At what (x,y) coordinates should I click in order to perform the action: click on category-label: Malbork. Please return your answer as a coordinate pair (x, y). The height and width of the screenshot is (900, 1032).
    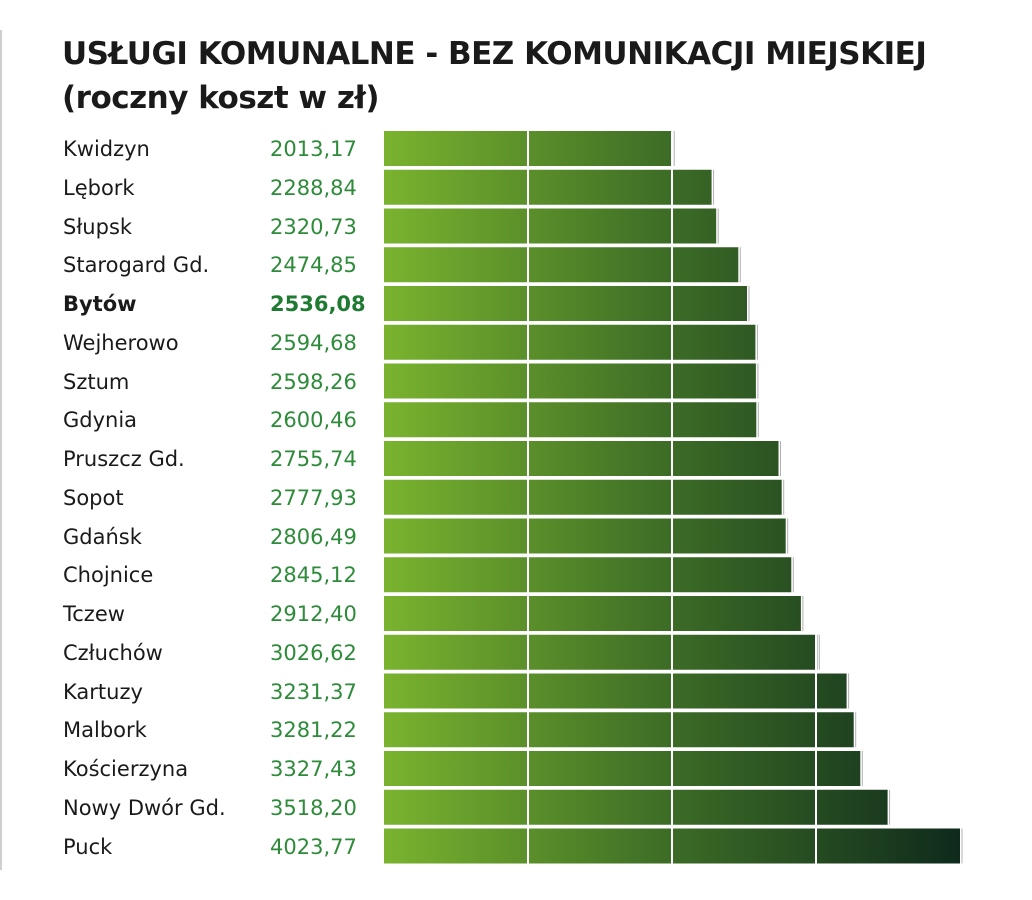
    Looking at the image, I should click on (105, 730).